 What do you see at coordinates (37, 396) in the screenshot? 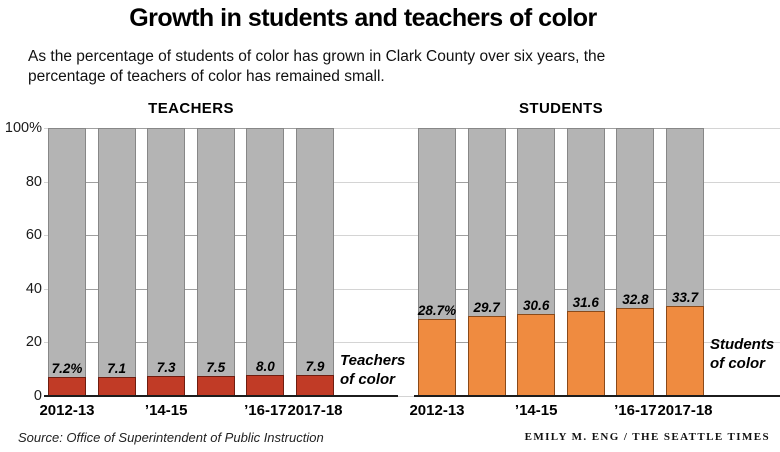
I see `y-axis-label-0: 0` at bounding box center [37, 396].